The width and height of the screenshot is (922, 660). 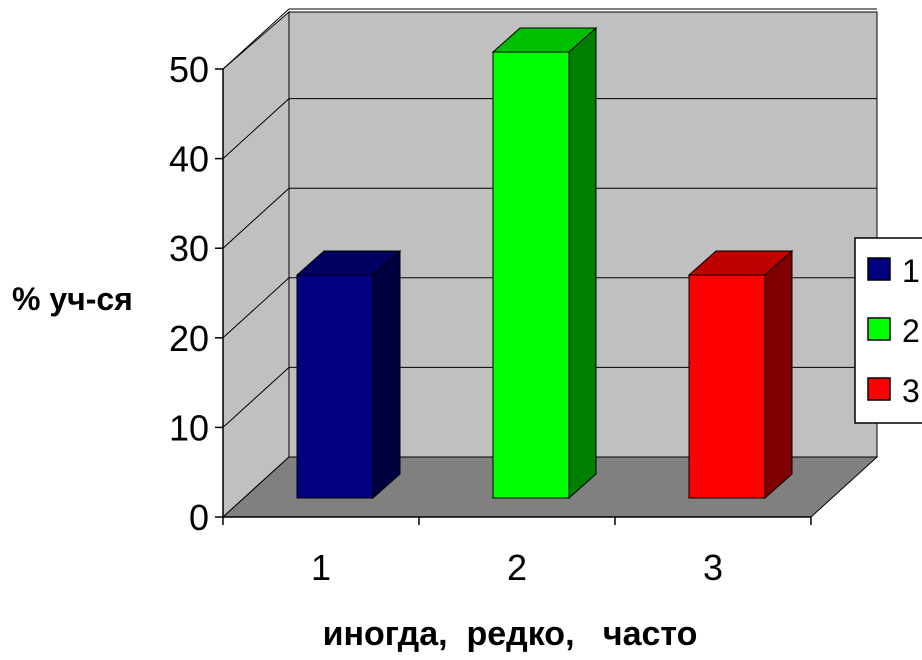 I want to click on x-axis-label: иногда, редко, часто, so click(x=510, y=634).